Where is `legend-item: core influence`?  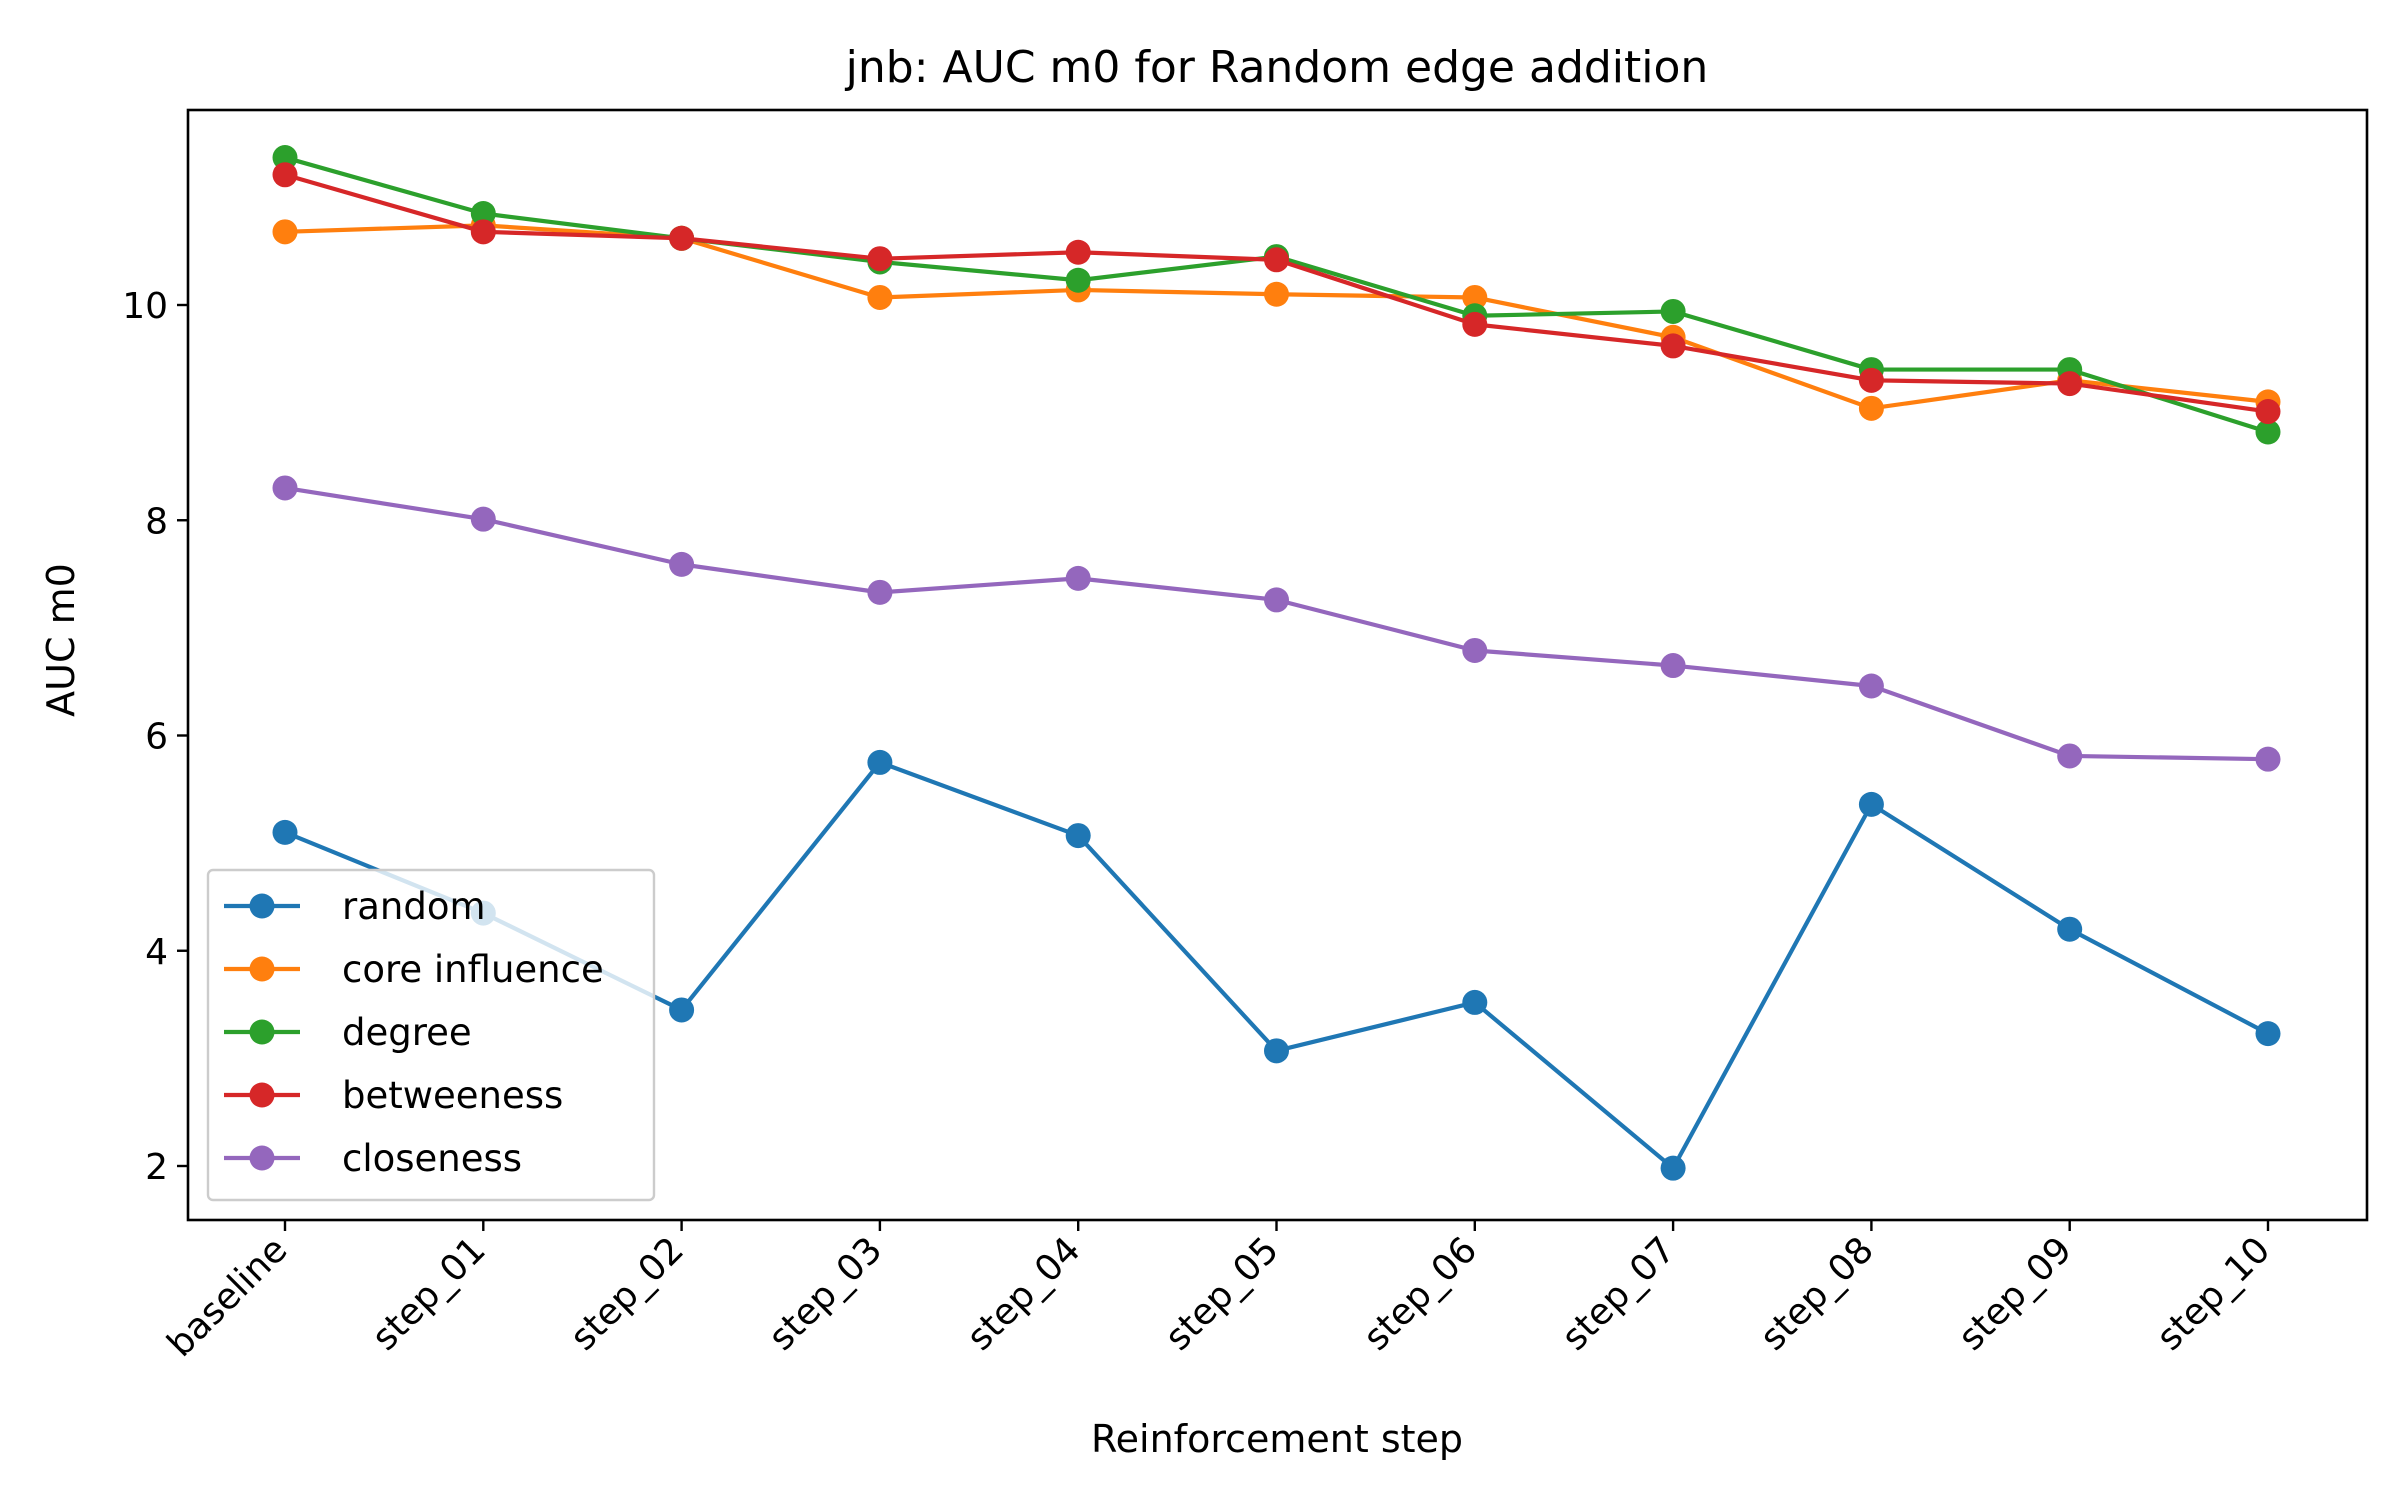 legend-item: core influence is located at coordinates (414, 969).